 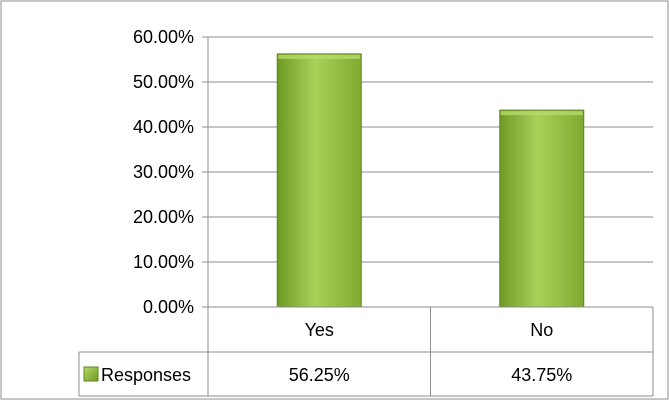 What do you see at coordinates (541, 375) in the screenshot?
I see `data-label: 43.75%` at bounding box center [541, 375].